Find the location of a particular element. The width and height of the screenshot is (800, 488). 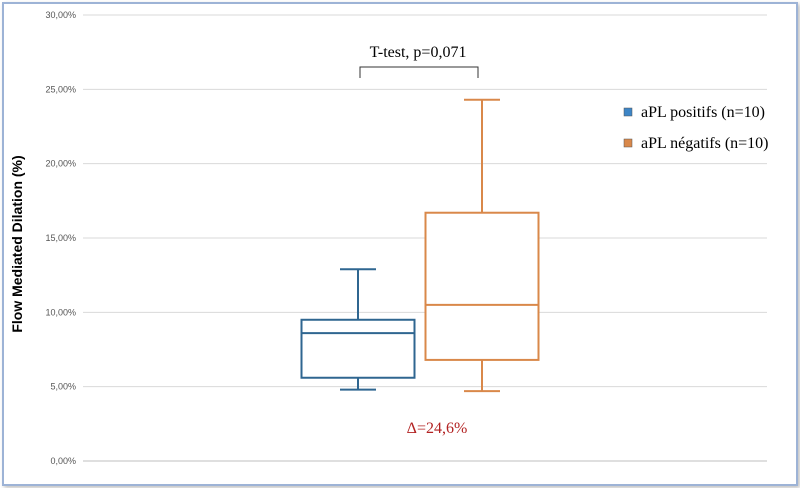

y-axis-ticks: 0,00% 5,00% 10,00% 15,00% 20,00% 25,00% 30,00% is located at coordinates (60, 238).